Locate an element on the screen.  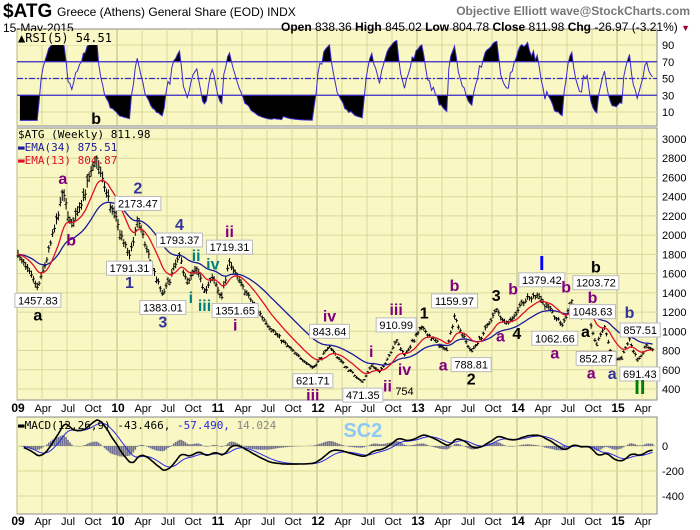
ema13-legend: ▬EMA(13) 804.87 is located at coordinates (68, 160).